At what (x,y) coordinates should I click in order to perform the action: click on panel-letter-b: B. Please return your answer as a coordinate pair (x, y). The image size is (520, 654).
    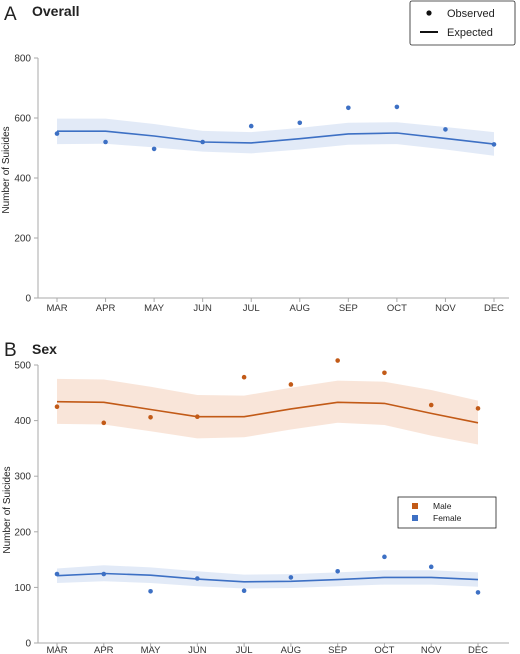
    Looking at the image, I should click on (10, 350).